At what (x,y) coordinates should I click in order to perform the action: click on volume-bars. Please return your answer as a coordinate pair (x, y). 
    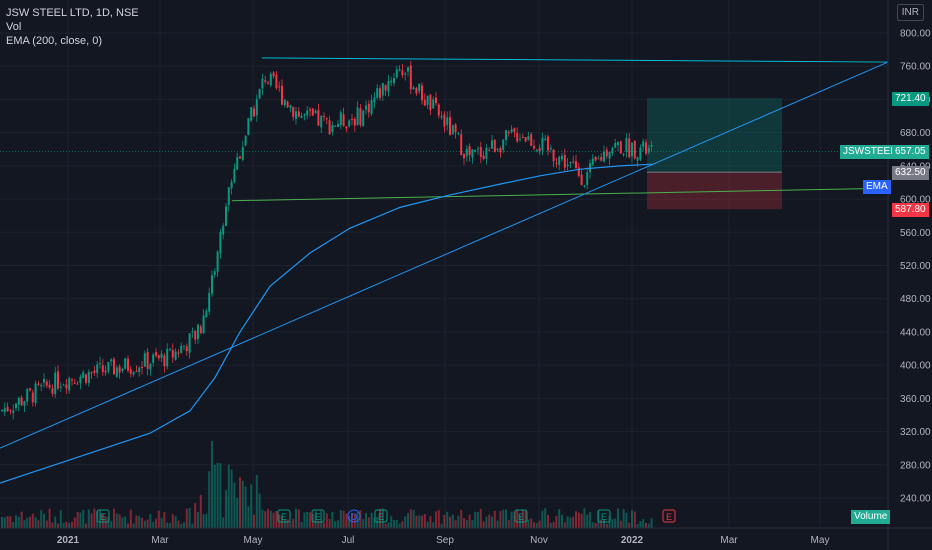
    Looking at the image, I should click on (327, 484).